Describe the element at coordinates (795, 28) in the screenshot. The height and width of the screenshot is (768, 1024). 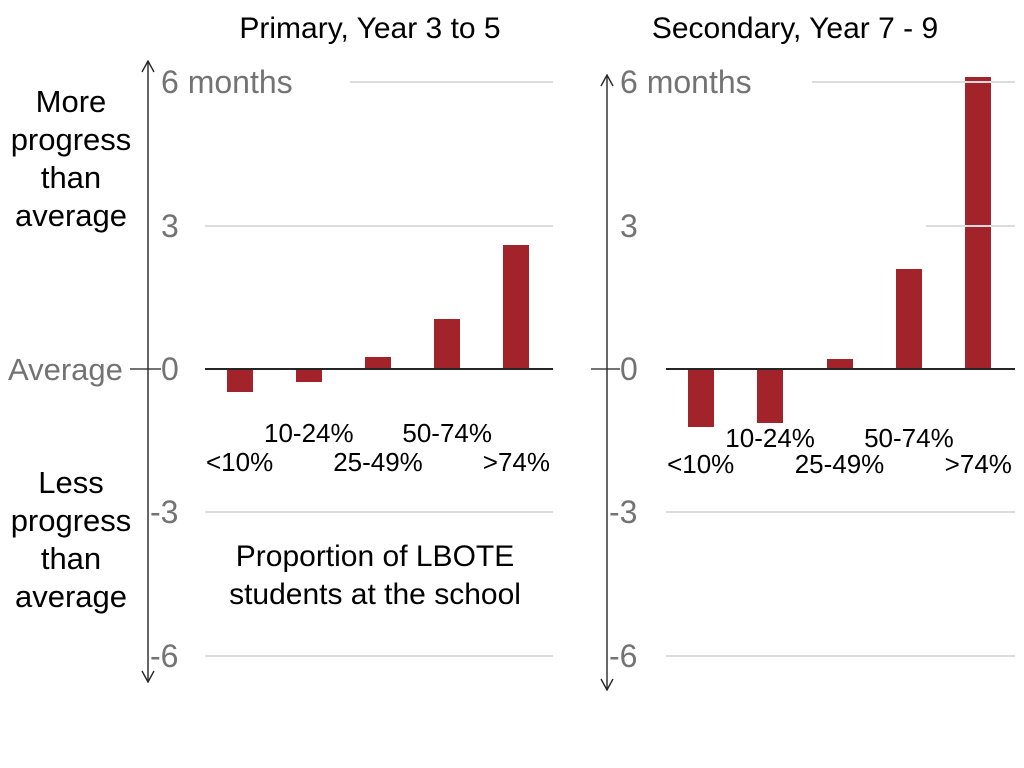
I see `chart-title-secondary: Secondary, Year 7 - 9` at that location.